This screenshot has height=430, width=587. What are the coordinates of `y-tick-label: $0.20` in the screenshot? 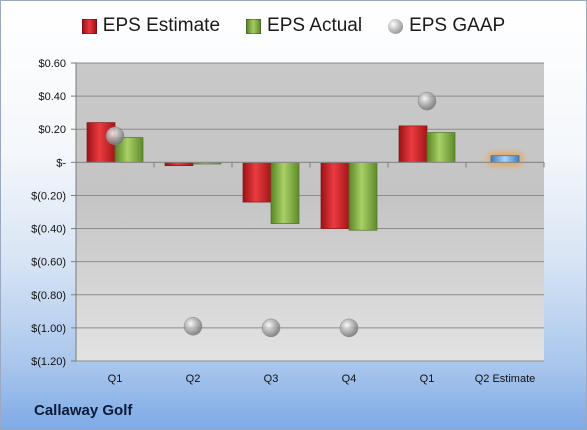 It's located at (52, 130).